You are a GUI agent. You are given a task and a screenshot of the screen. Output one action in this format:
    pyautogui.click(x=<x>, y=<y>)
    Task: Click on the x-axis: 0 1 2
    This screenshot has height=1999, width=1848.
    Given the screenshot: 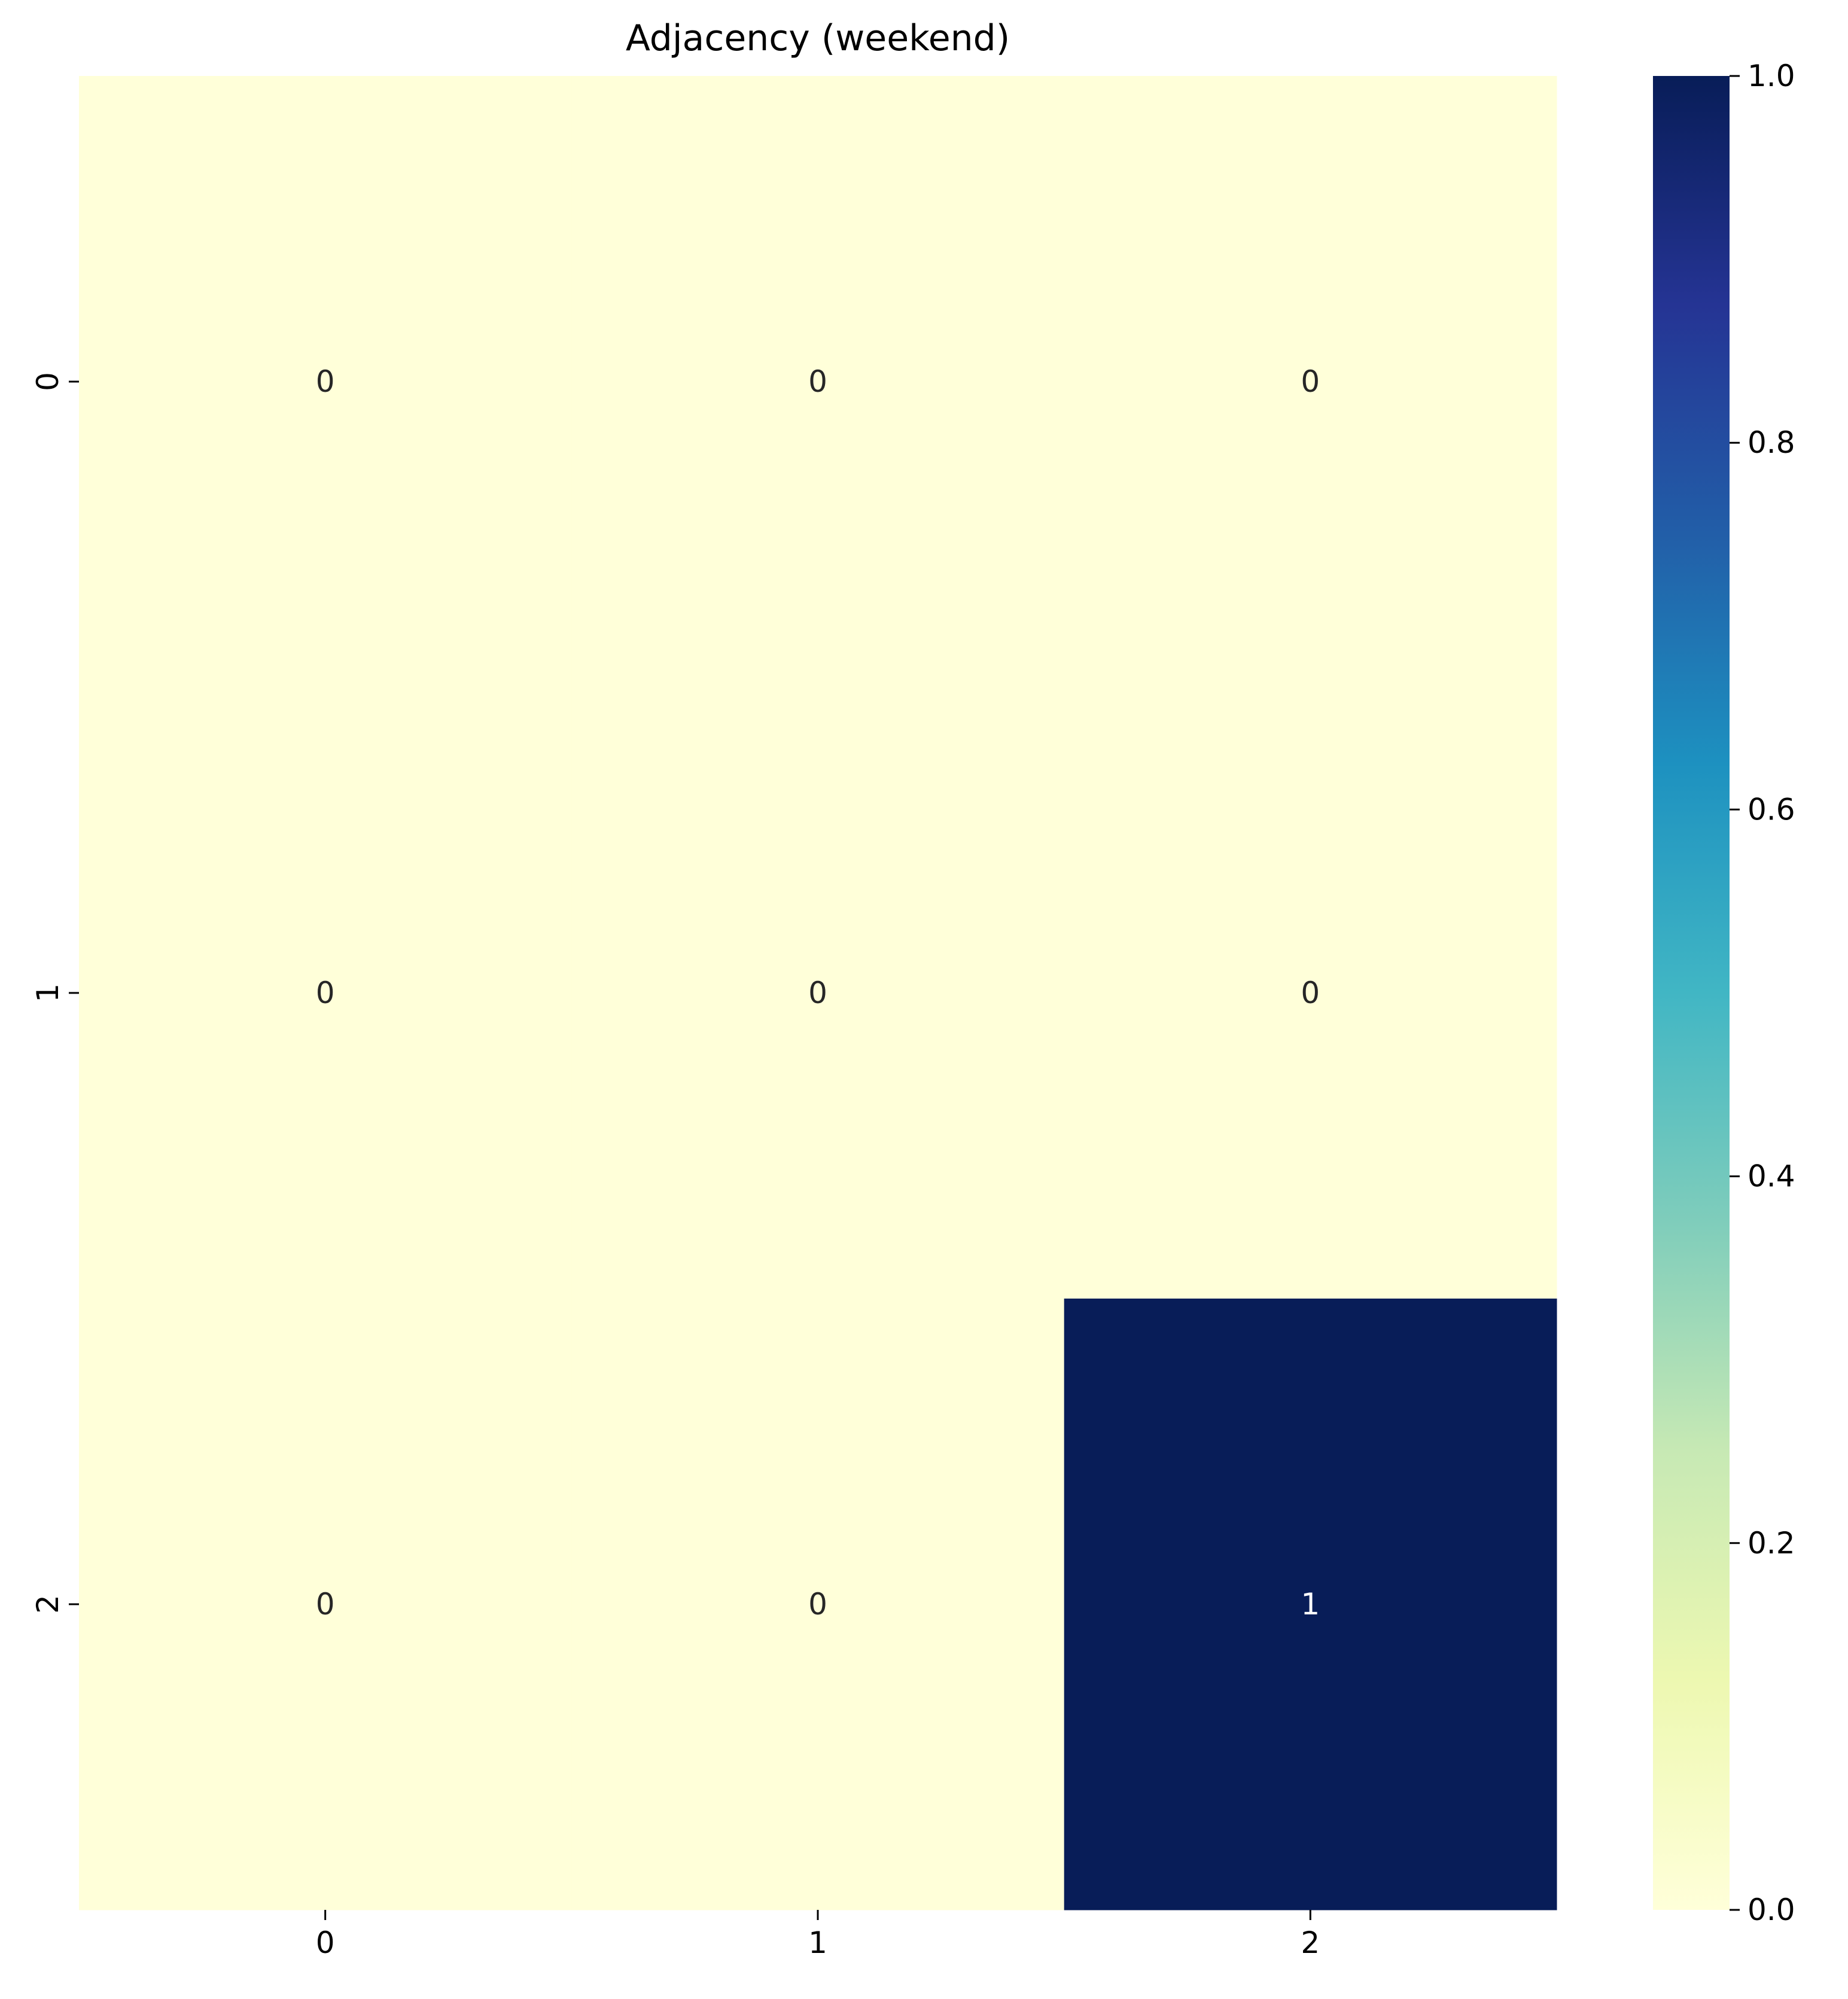 What is the action you would take?
    pyautogui.click(x=818, y=1935)
    